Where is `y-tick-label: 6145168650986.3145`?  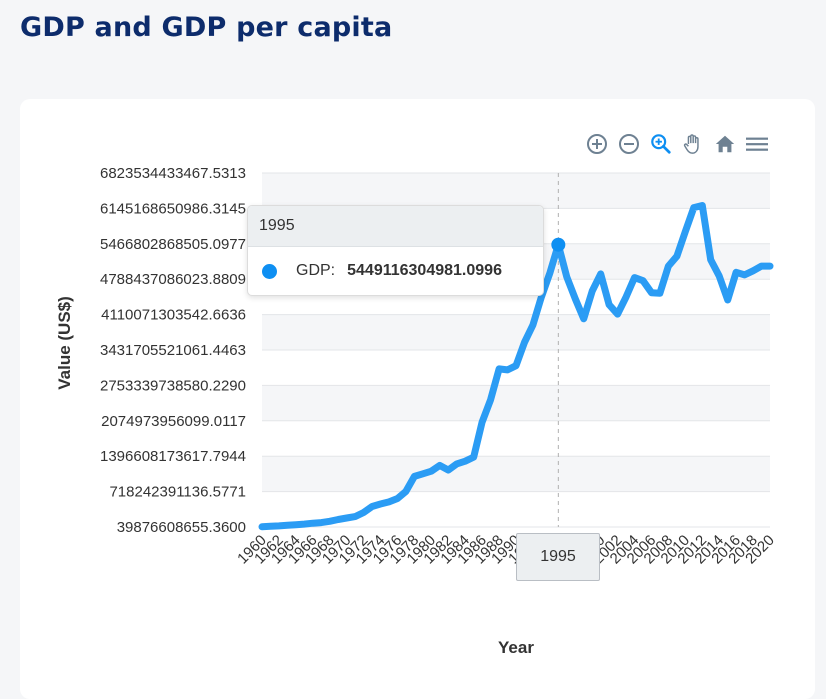
y-tick-label: 6145168650986.3145 is located at coordinates (173, 208).